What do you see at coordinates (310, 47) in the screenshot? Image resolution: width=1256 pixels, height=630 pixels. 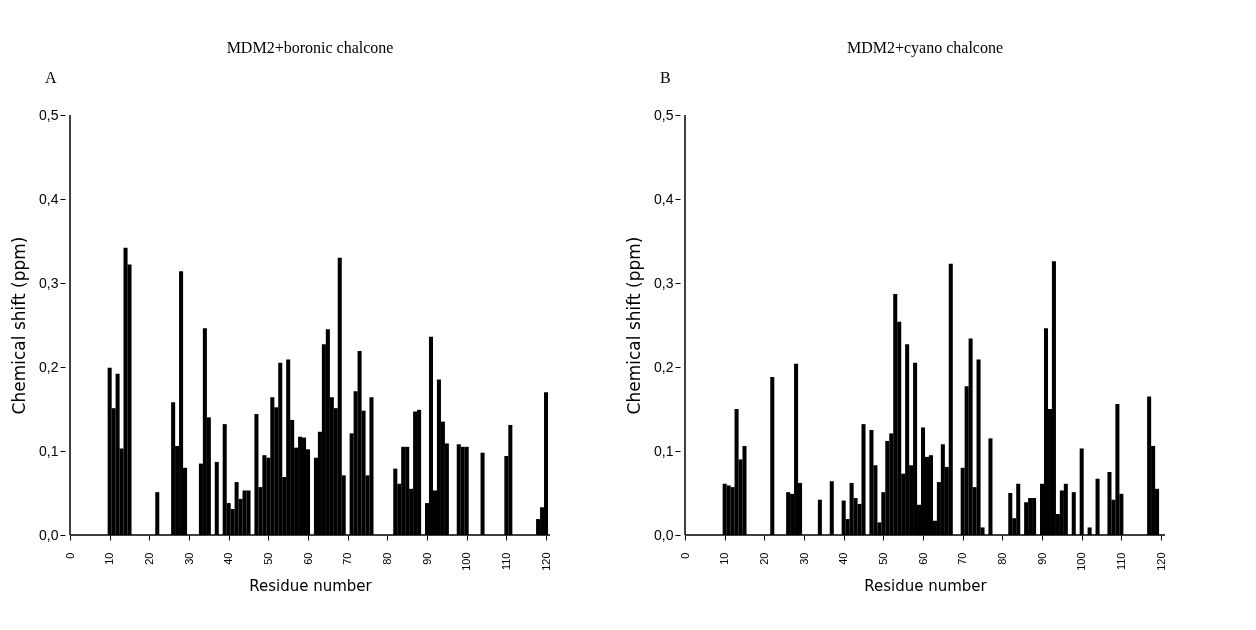 I see `chart-title: MDM2+boronic chalcone` at bounding box center [310, 47].